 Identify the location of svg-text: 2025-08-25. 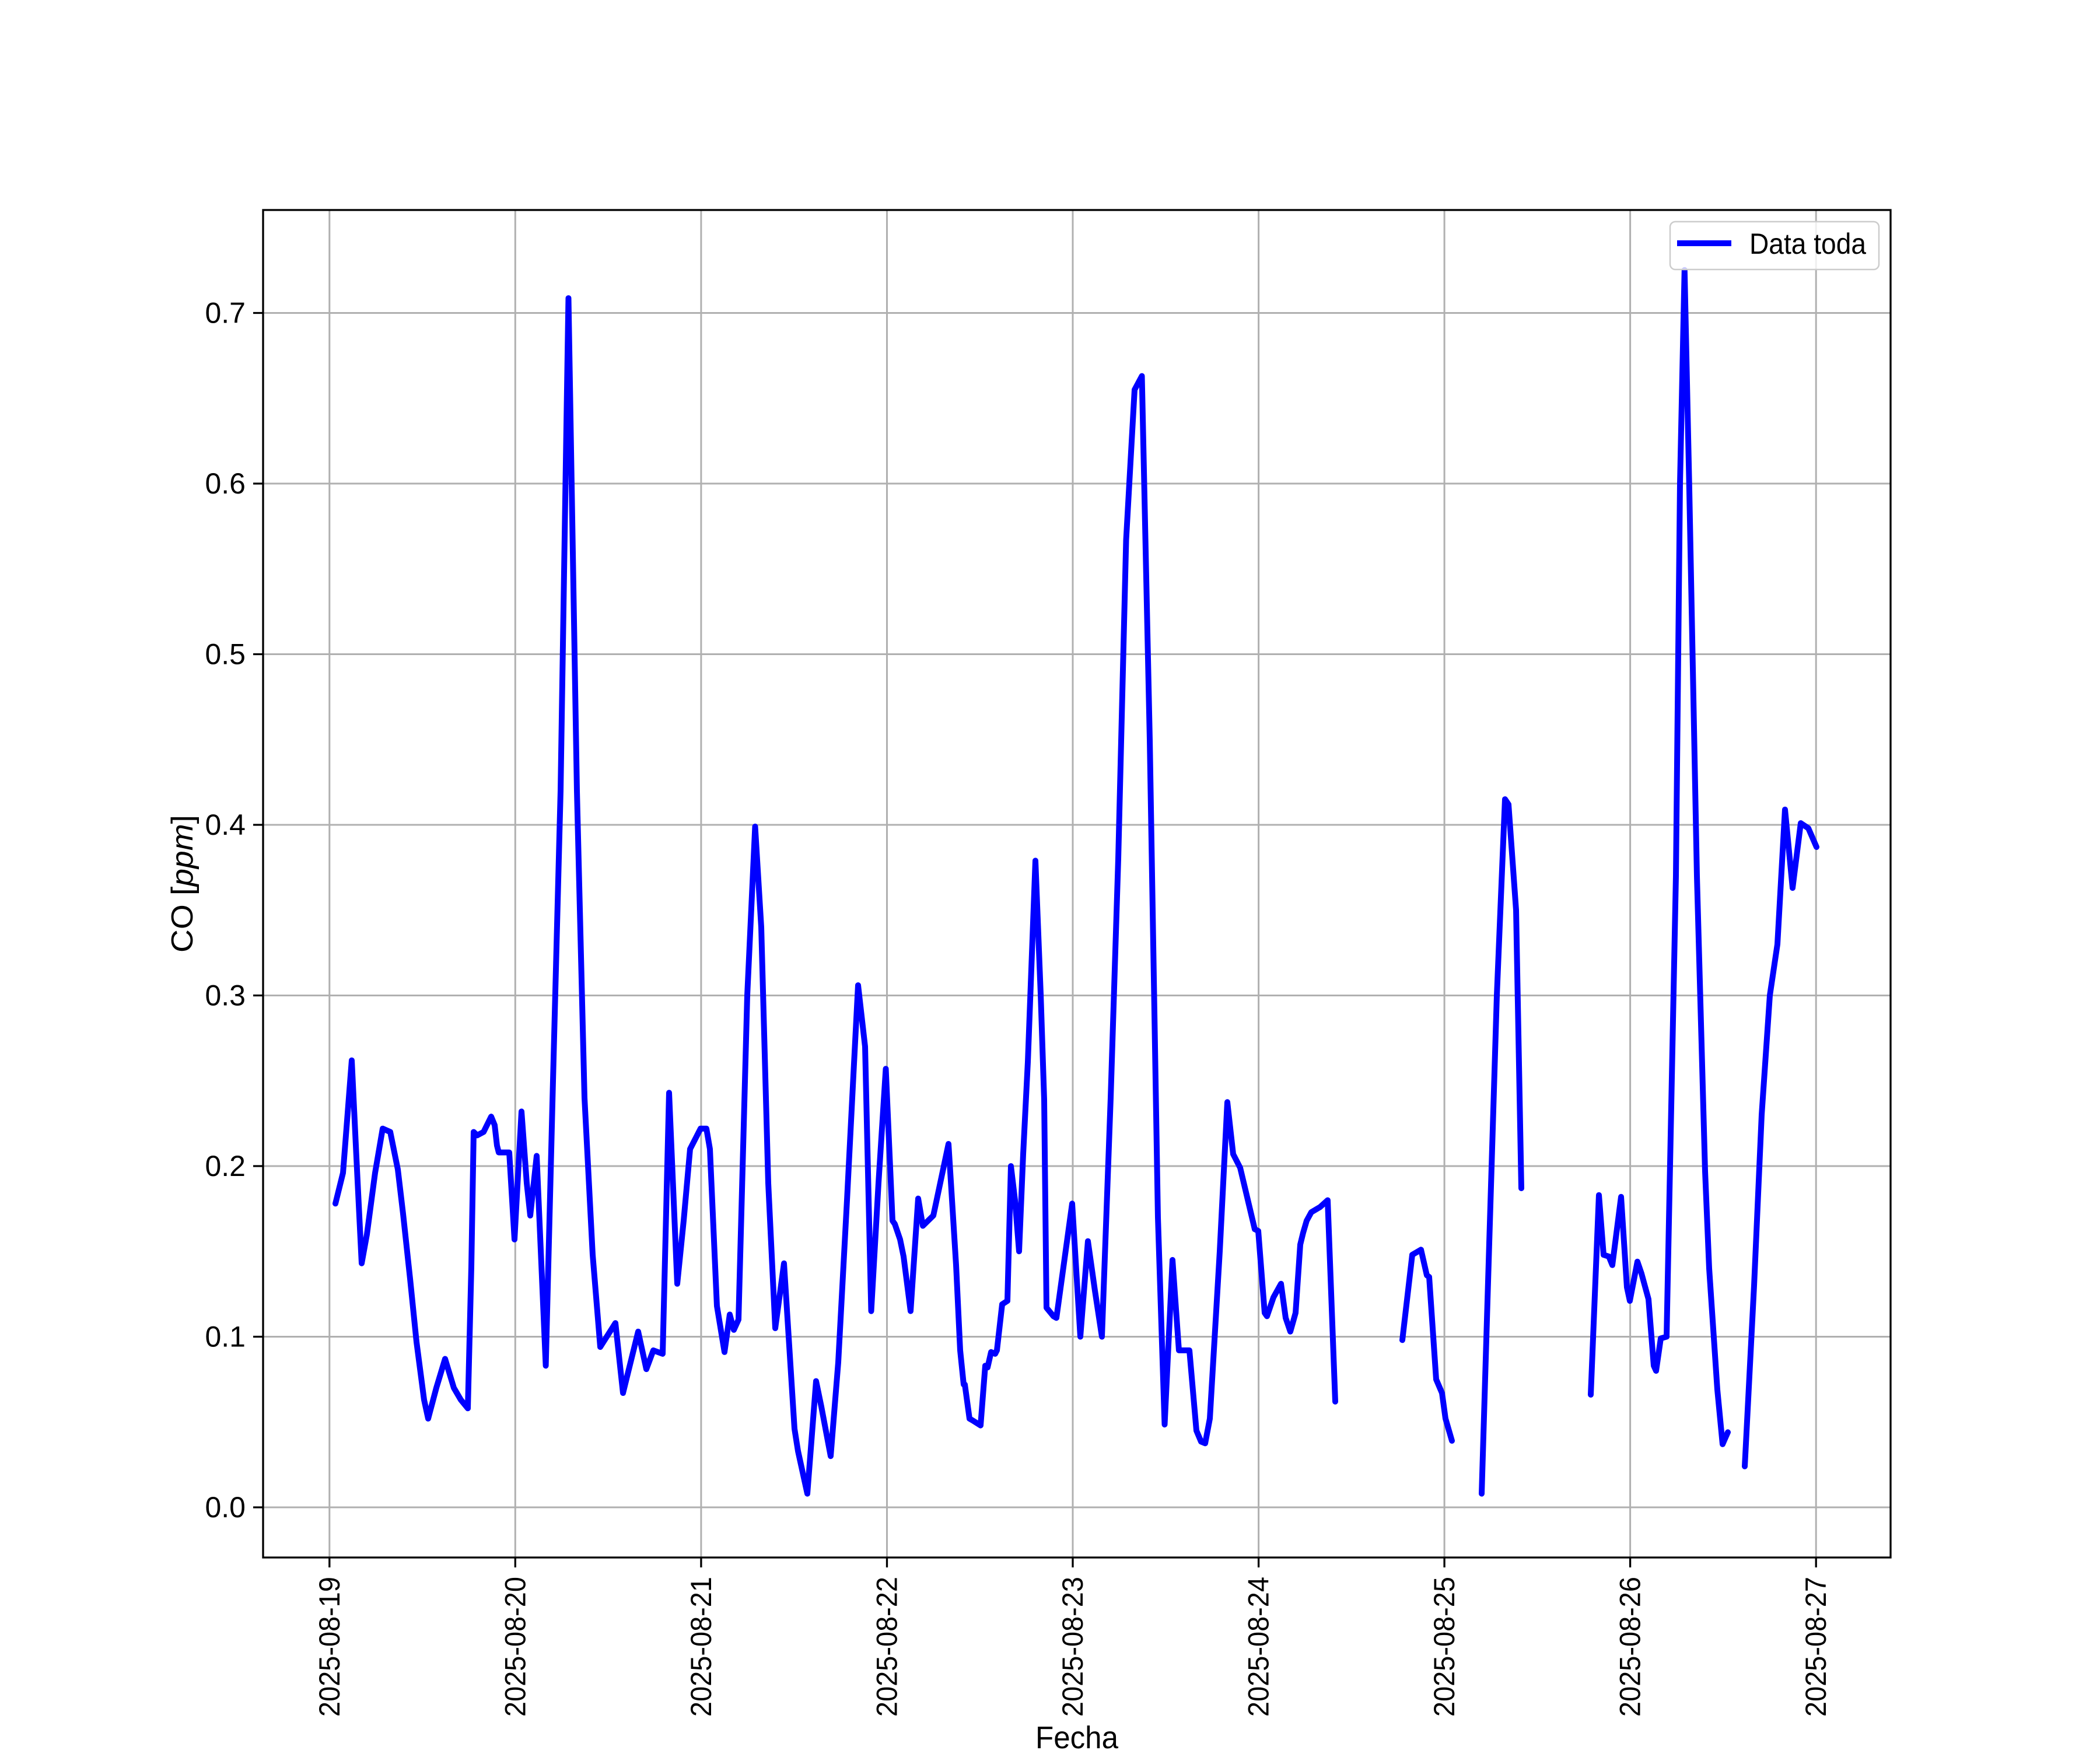
(1444, 1647).